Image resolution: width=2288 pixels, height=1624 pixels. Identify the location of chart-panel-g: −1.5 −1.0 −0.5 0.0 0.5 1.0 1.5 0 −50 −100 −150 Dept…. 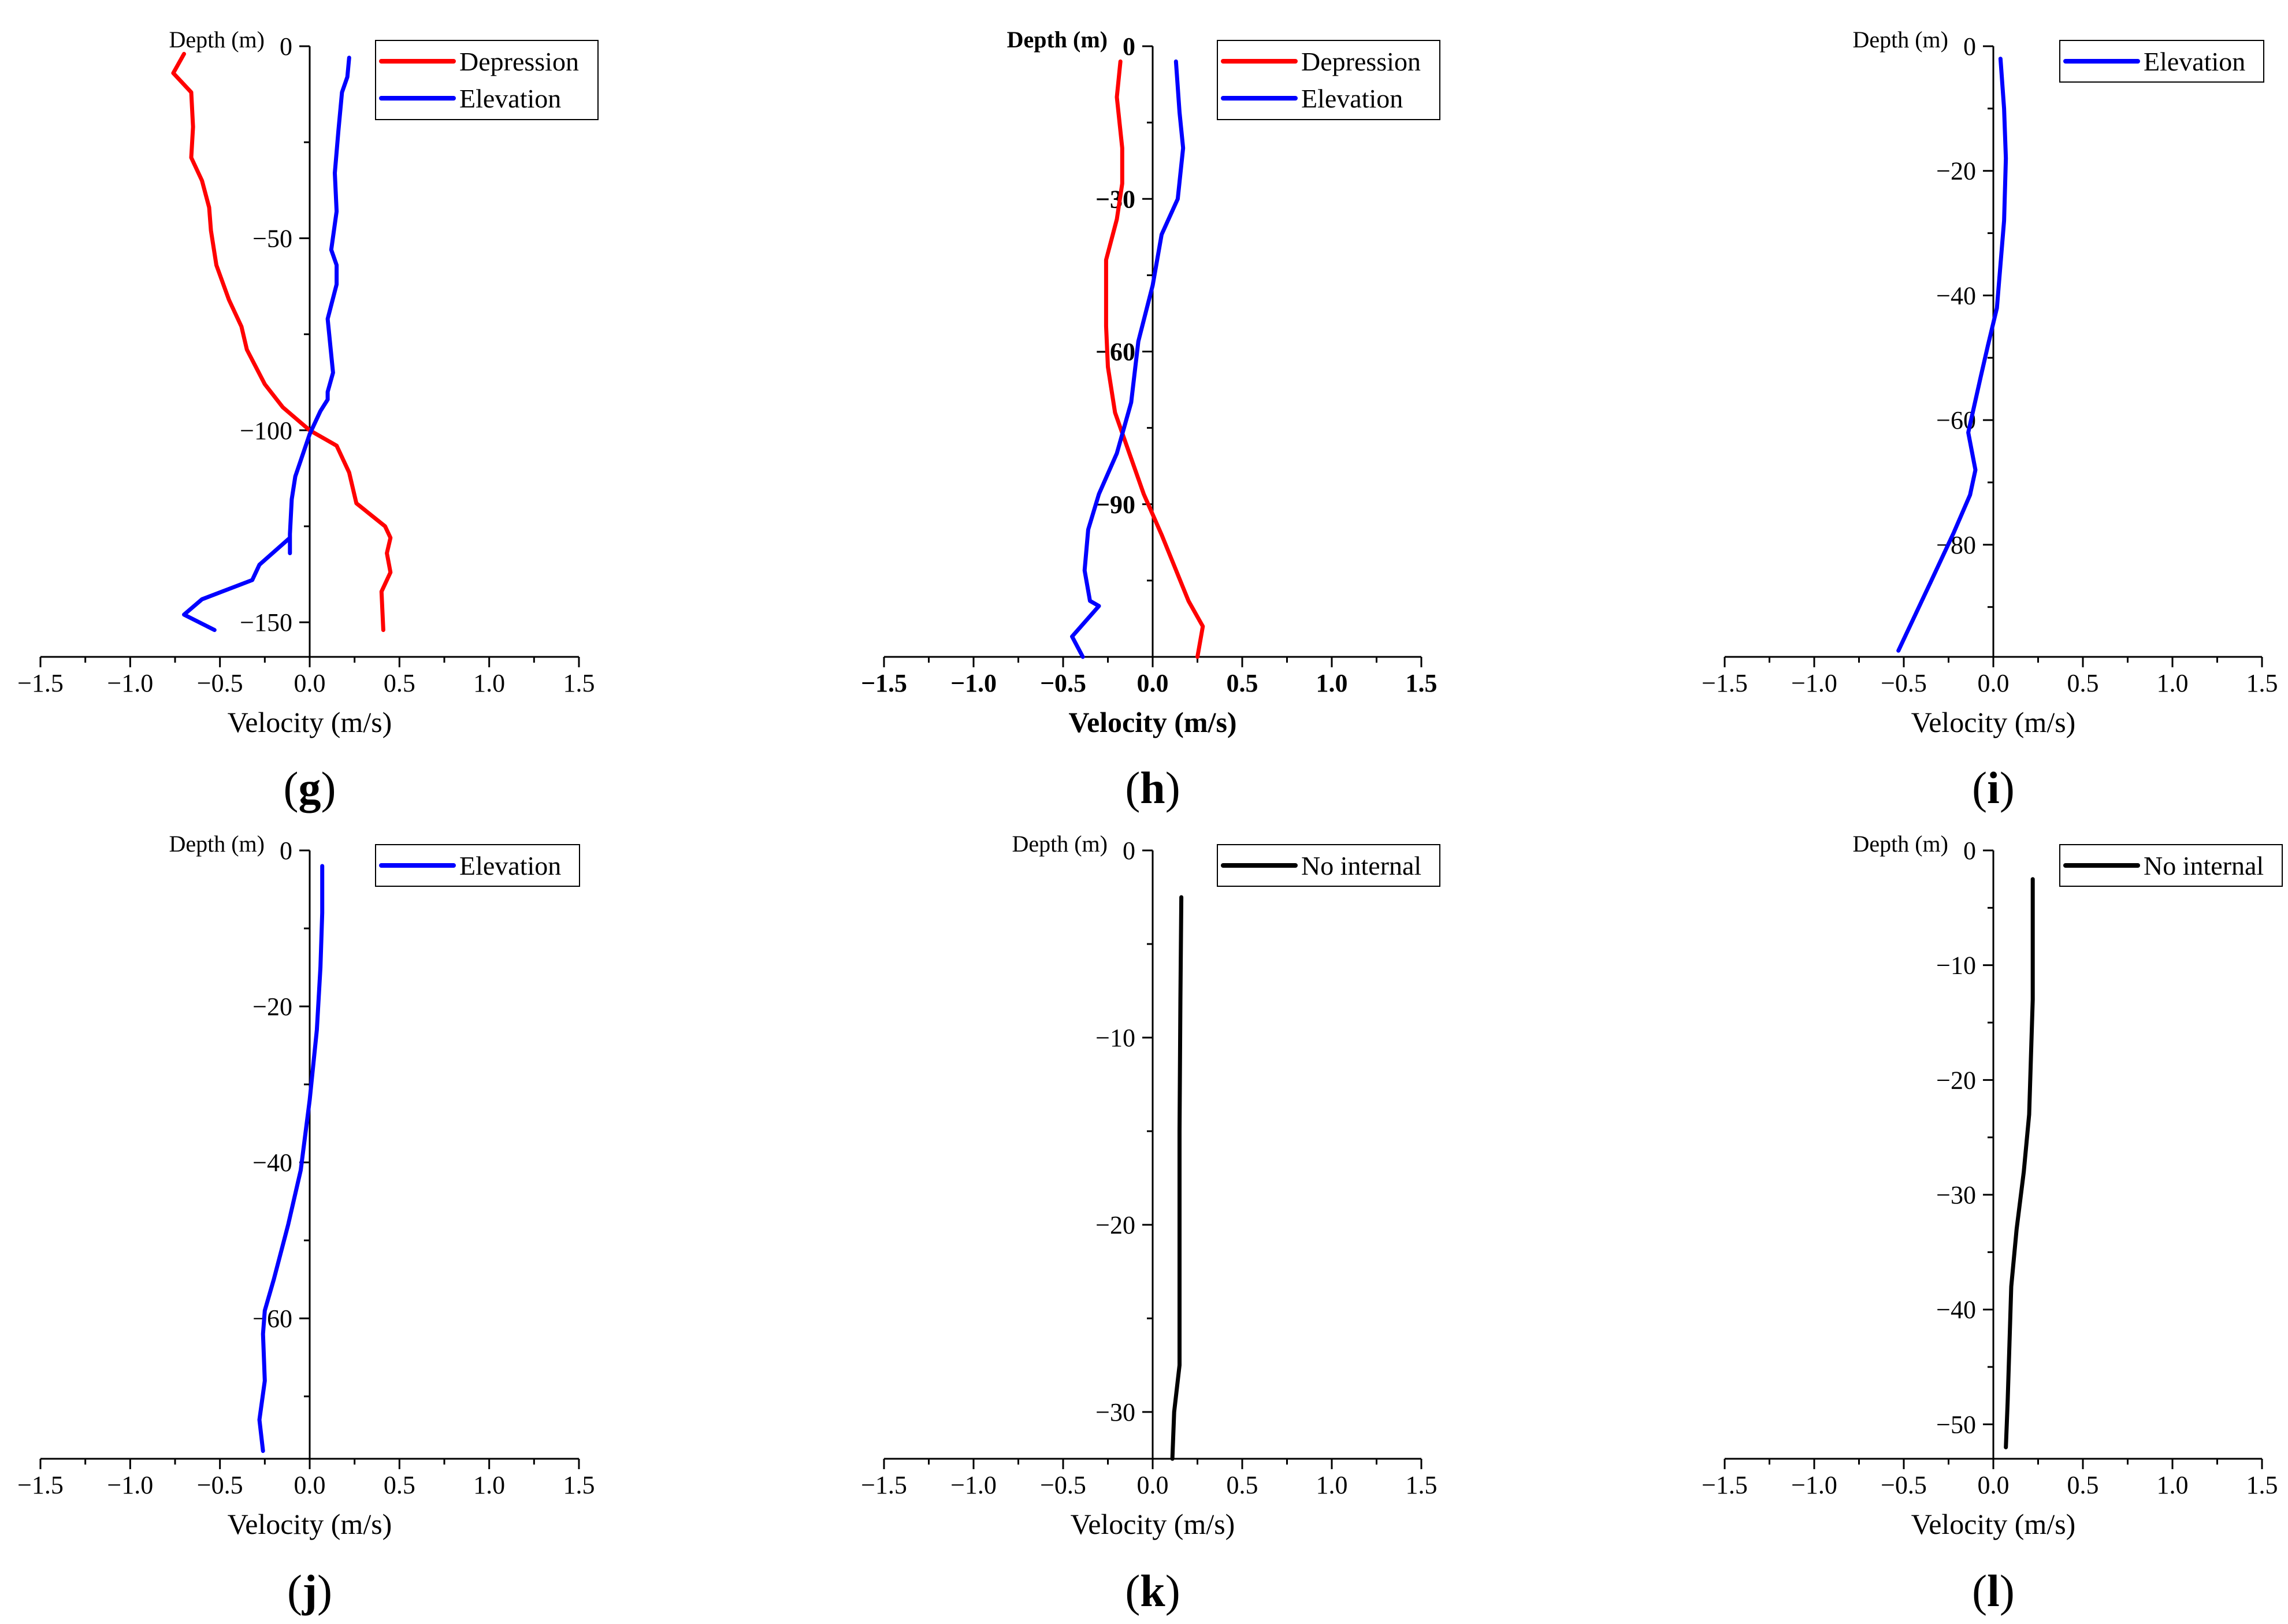
(308, 420).